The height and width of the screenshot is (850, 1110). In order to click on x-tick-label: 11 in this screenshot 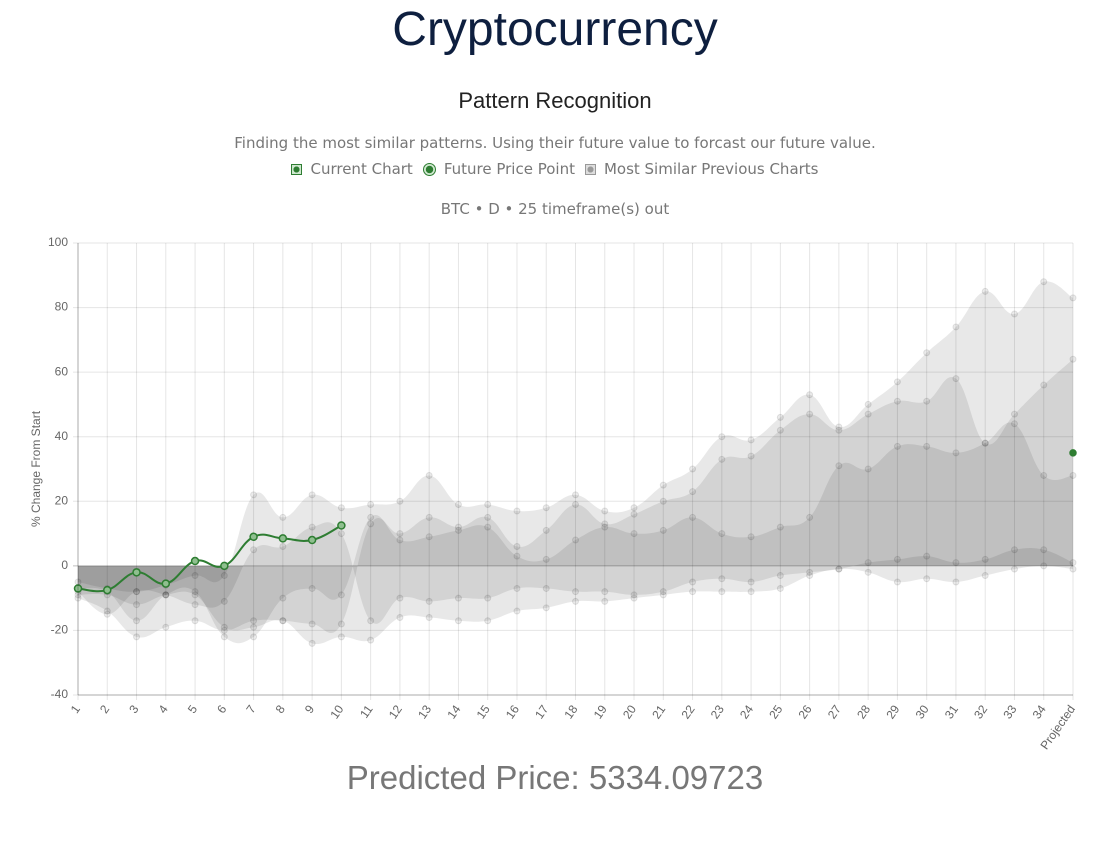, I will do `click(366, 711)`.